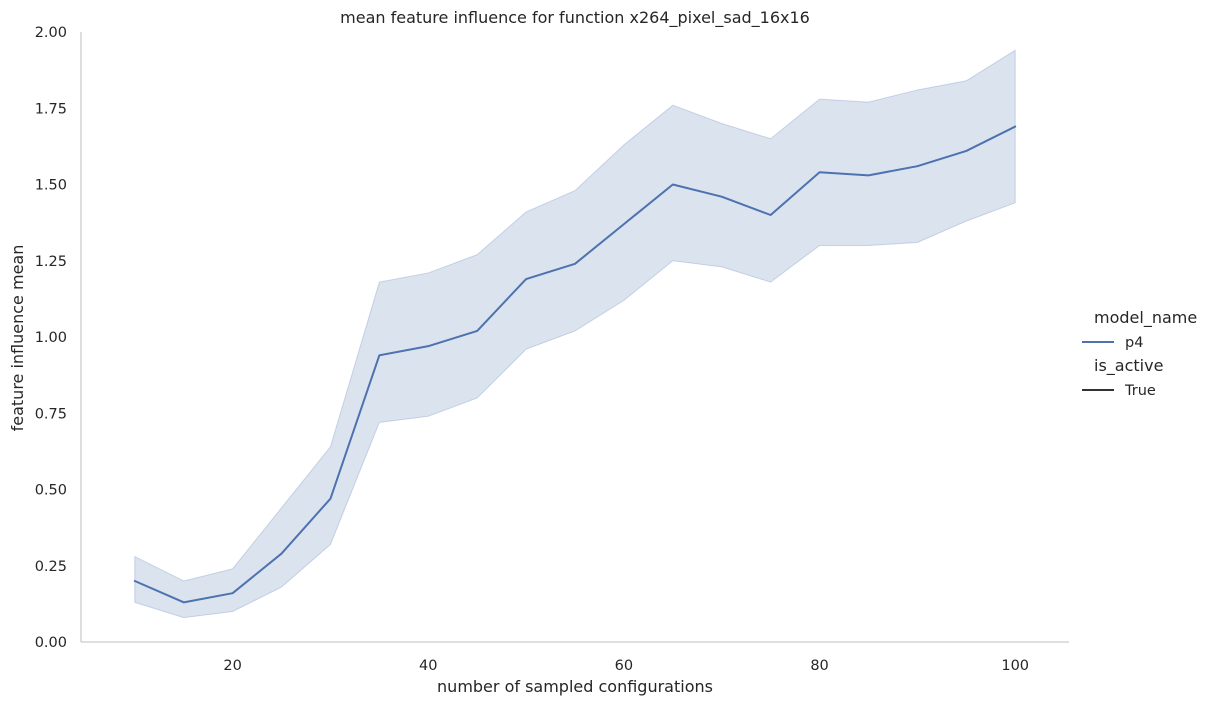  Describe the element at coordinates (1139, 353) in the screenshot. I see `legend: model_name p4 is_active True` at that location.